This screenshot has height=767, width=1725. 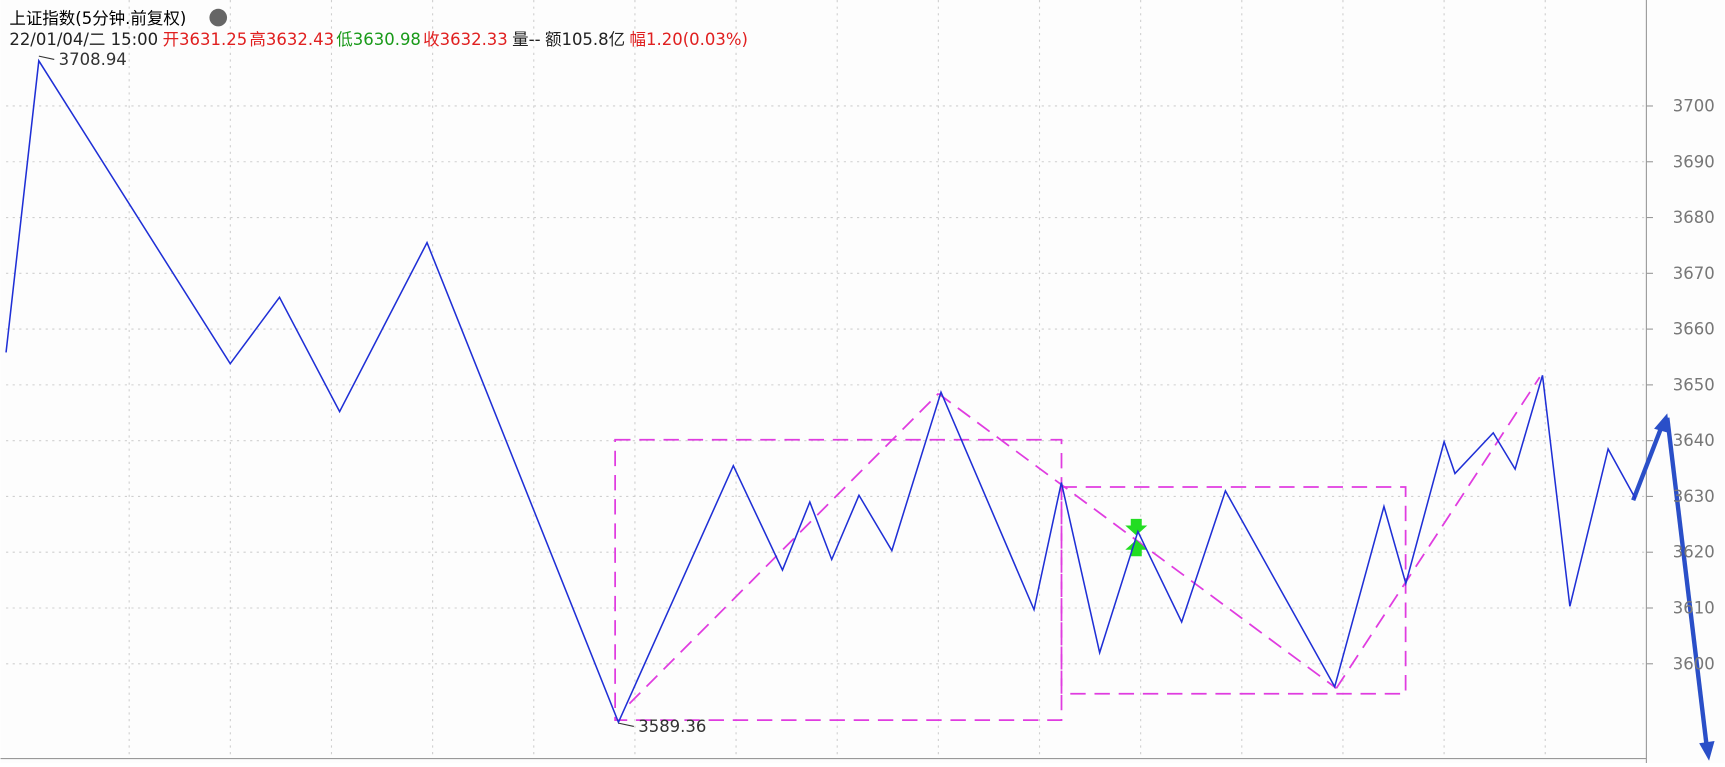 I want to click on title: 上证指数(5分钟.前复权), so click(x=97, y=18).